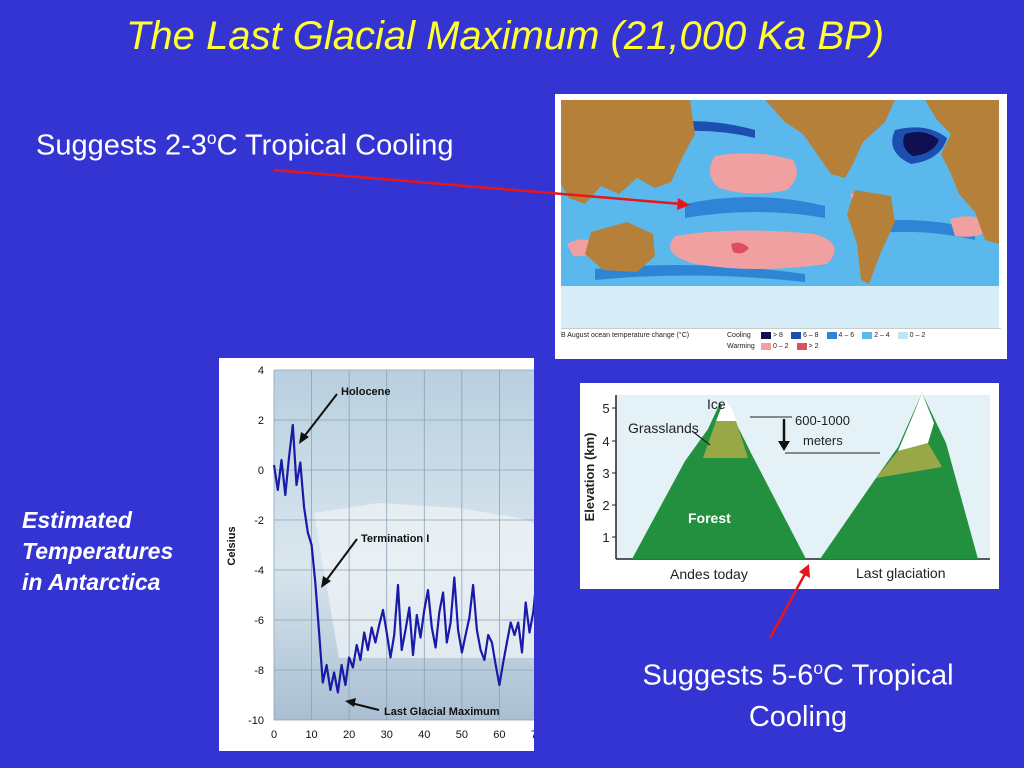 The image size is (1024, 768). I want to click on arrow-to-andes-valley, so click(788, 605).